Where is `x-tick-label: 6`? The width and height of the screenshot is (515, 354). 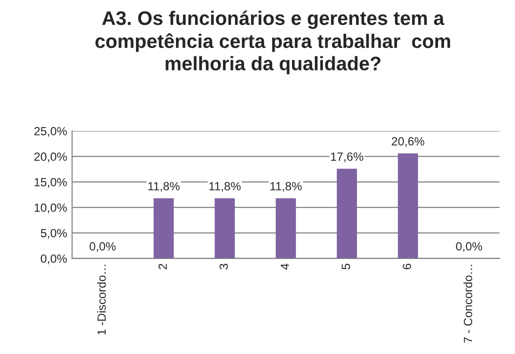
x-tick-label: 6 is located at coordinates (407, 267).